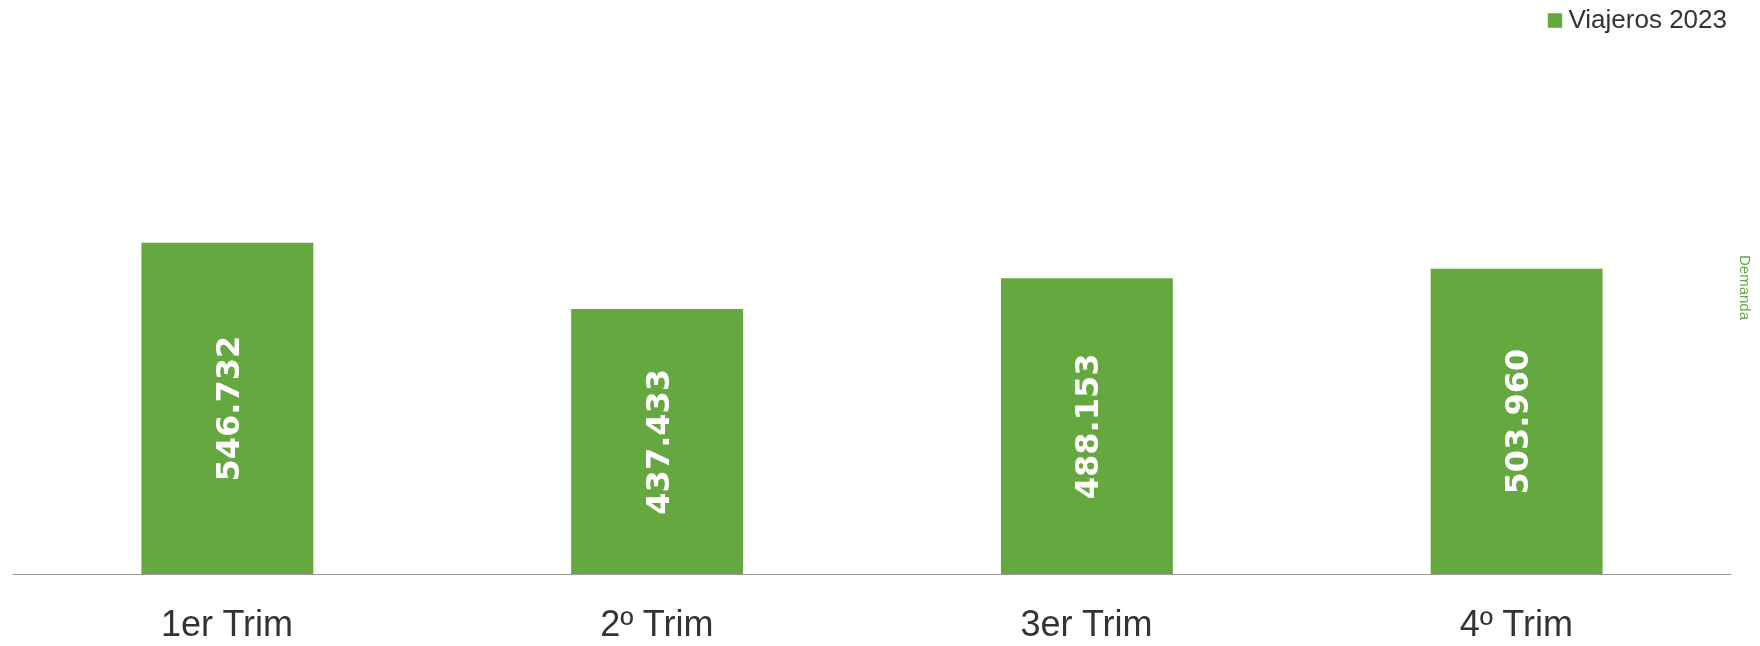  What do you see at coordinates (1087, 426) in the screenshot?
I see `data-label: 488.153` at bounding box center [1087, 426].